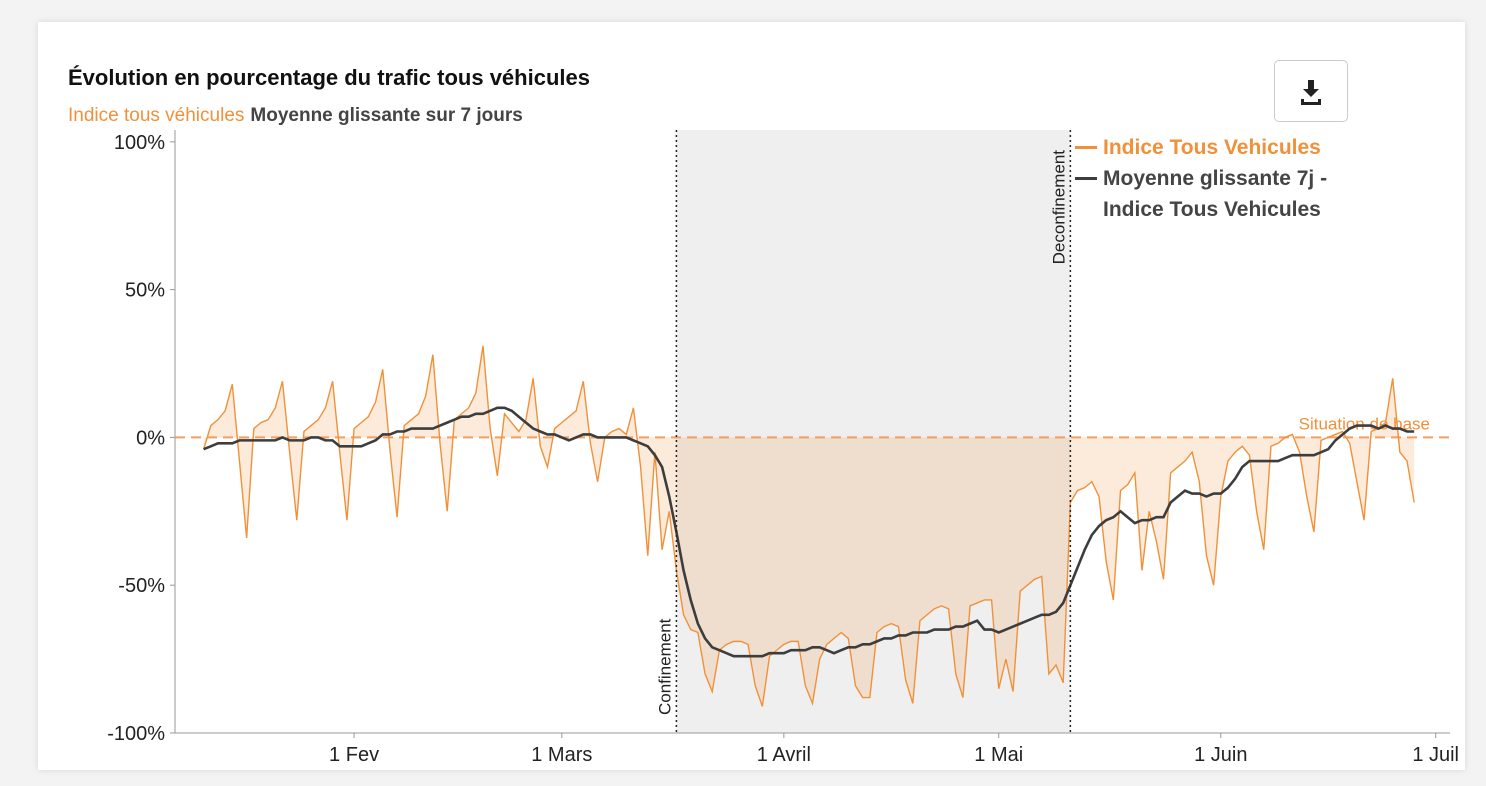  Describe the element at coordinates (561, 755) in the screenshot. I see `x-tick-label: 1 Mars` at that location.